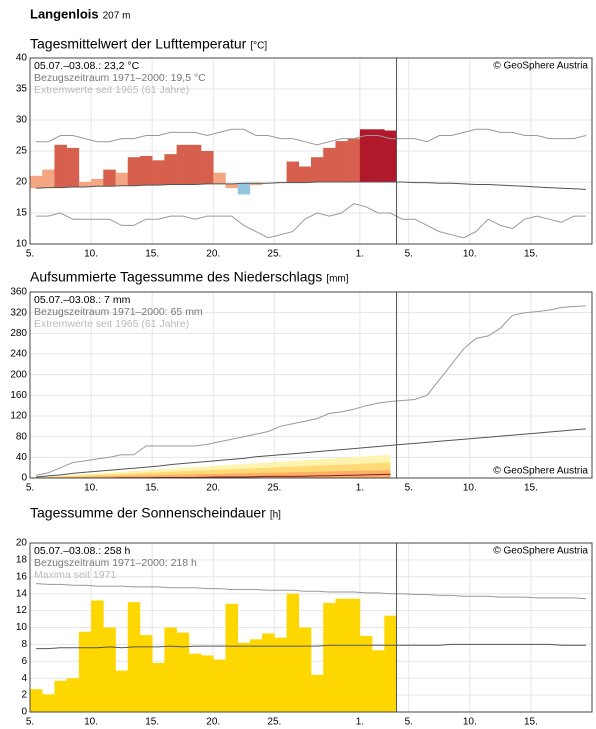 The image size is (596, 729). I want to click on y-tick-label: 0, so click(24, 712).